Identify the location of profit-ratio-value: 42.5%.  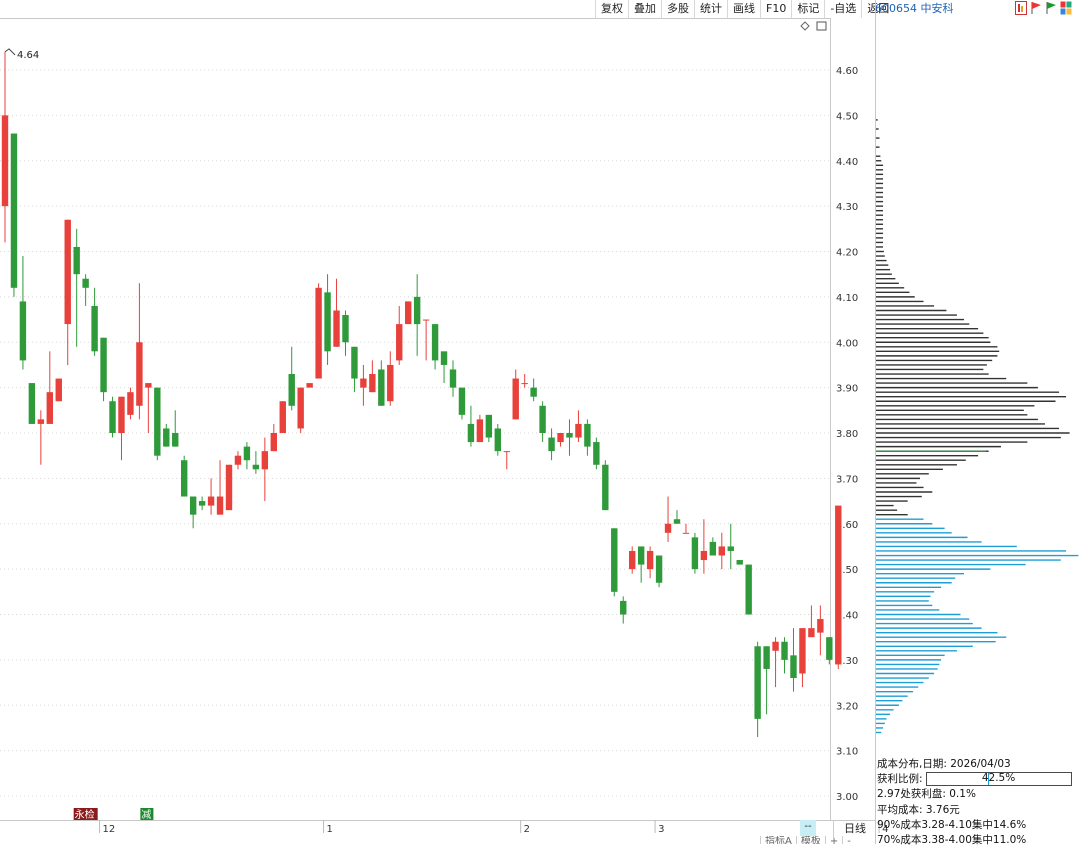
(998, 778).